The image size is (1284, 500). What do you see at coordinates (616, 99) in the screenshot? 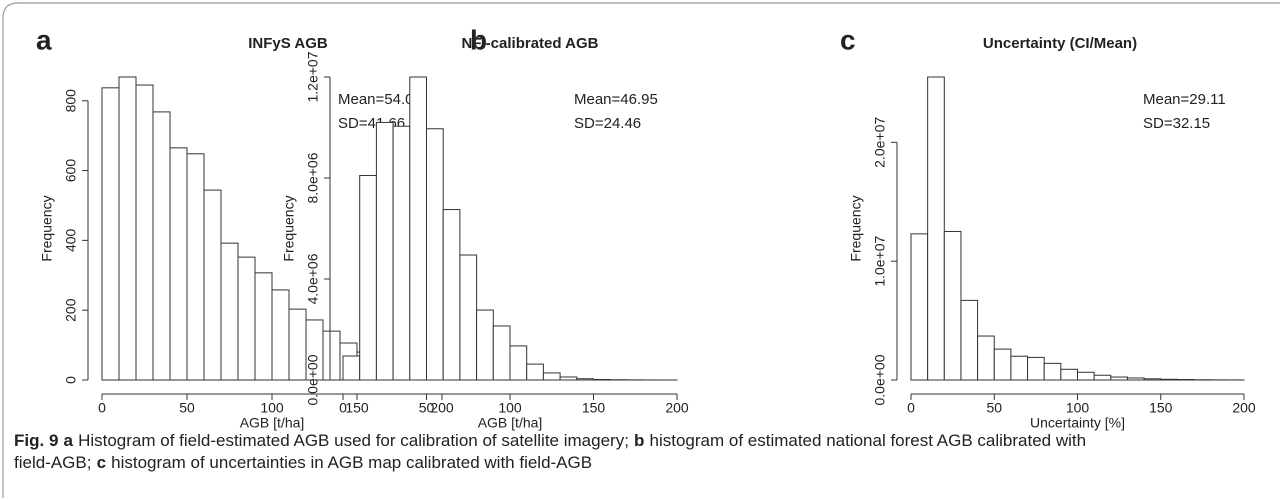
I see `annotation: Mean=46.95` at bounding box center [616, 99].